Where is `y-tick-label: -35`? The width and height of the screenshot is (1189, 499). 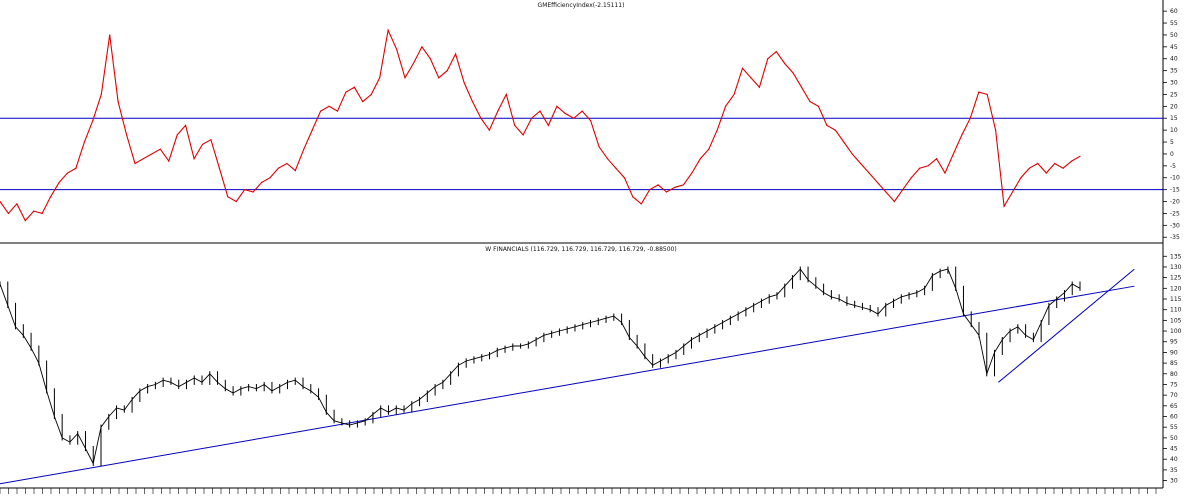
y-tick-label: -35 is located at coordinates (1175, 237).